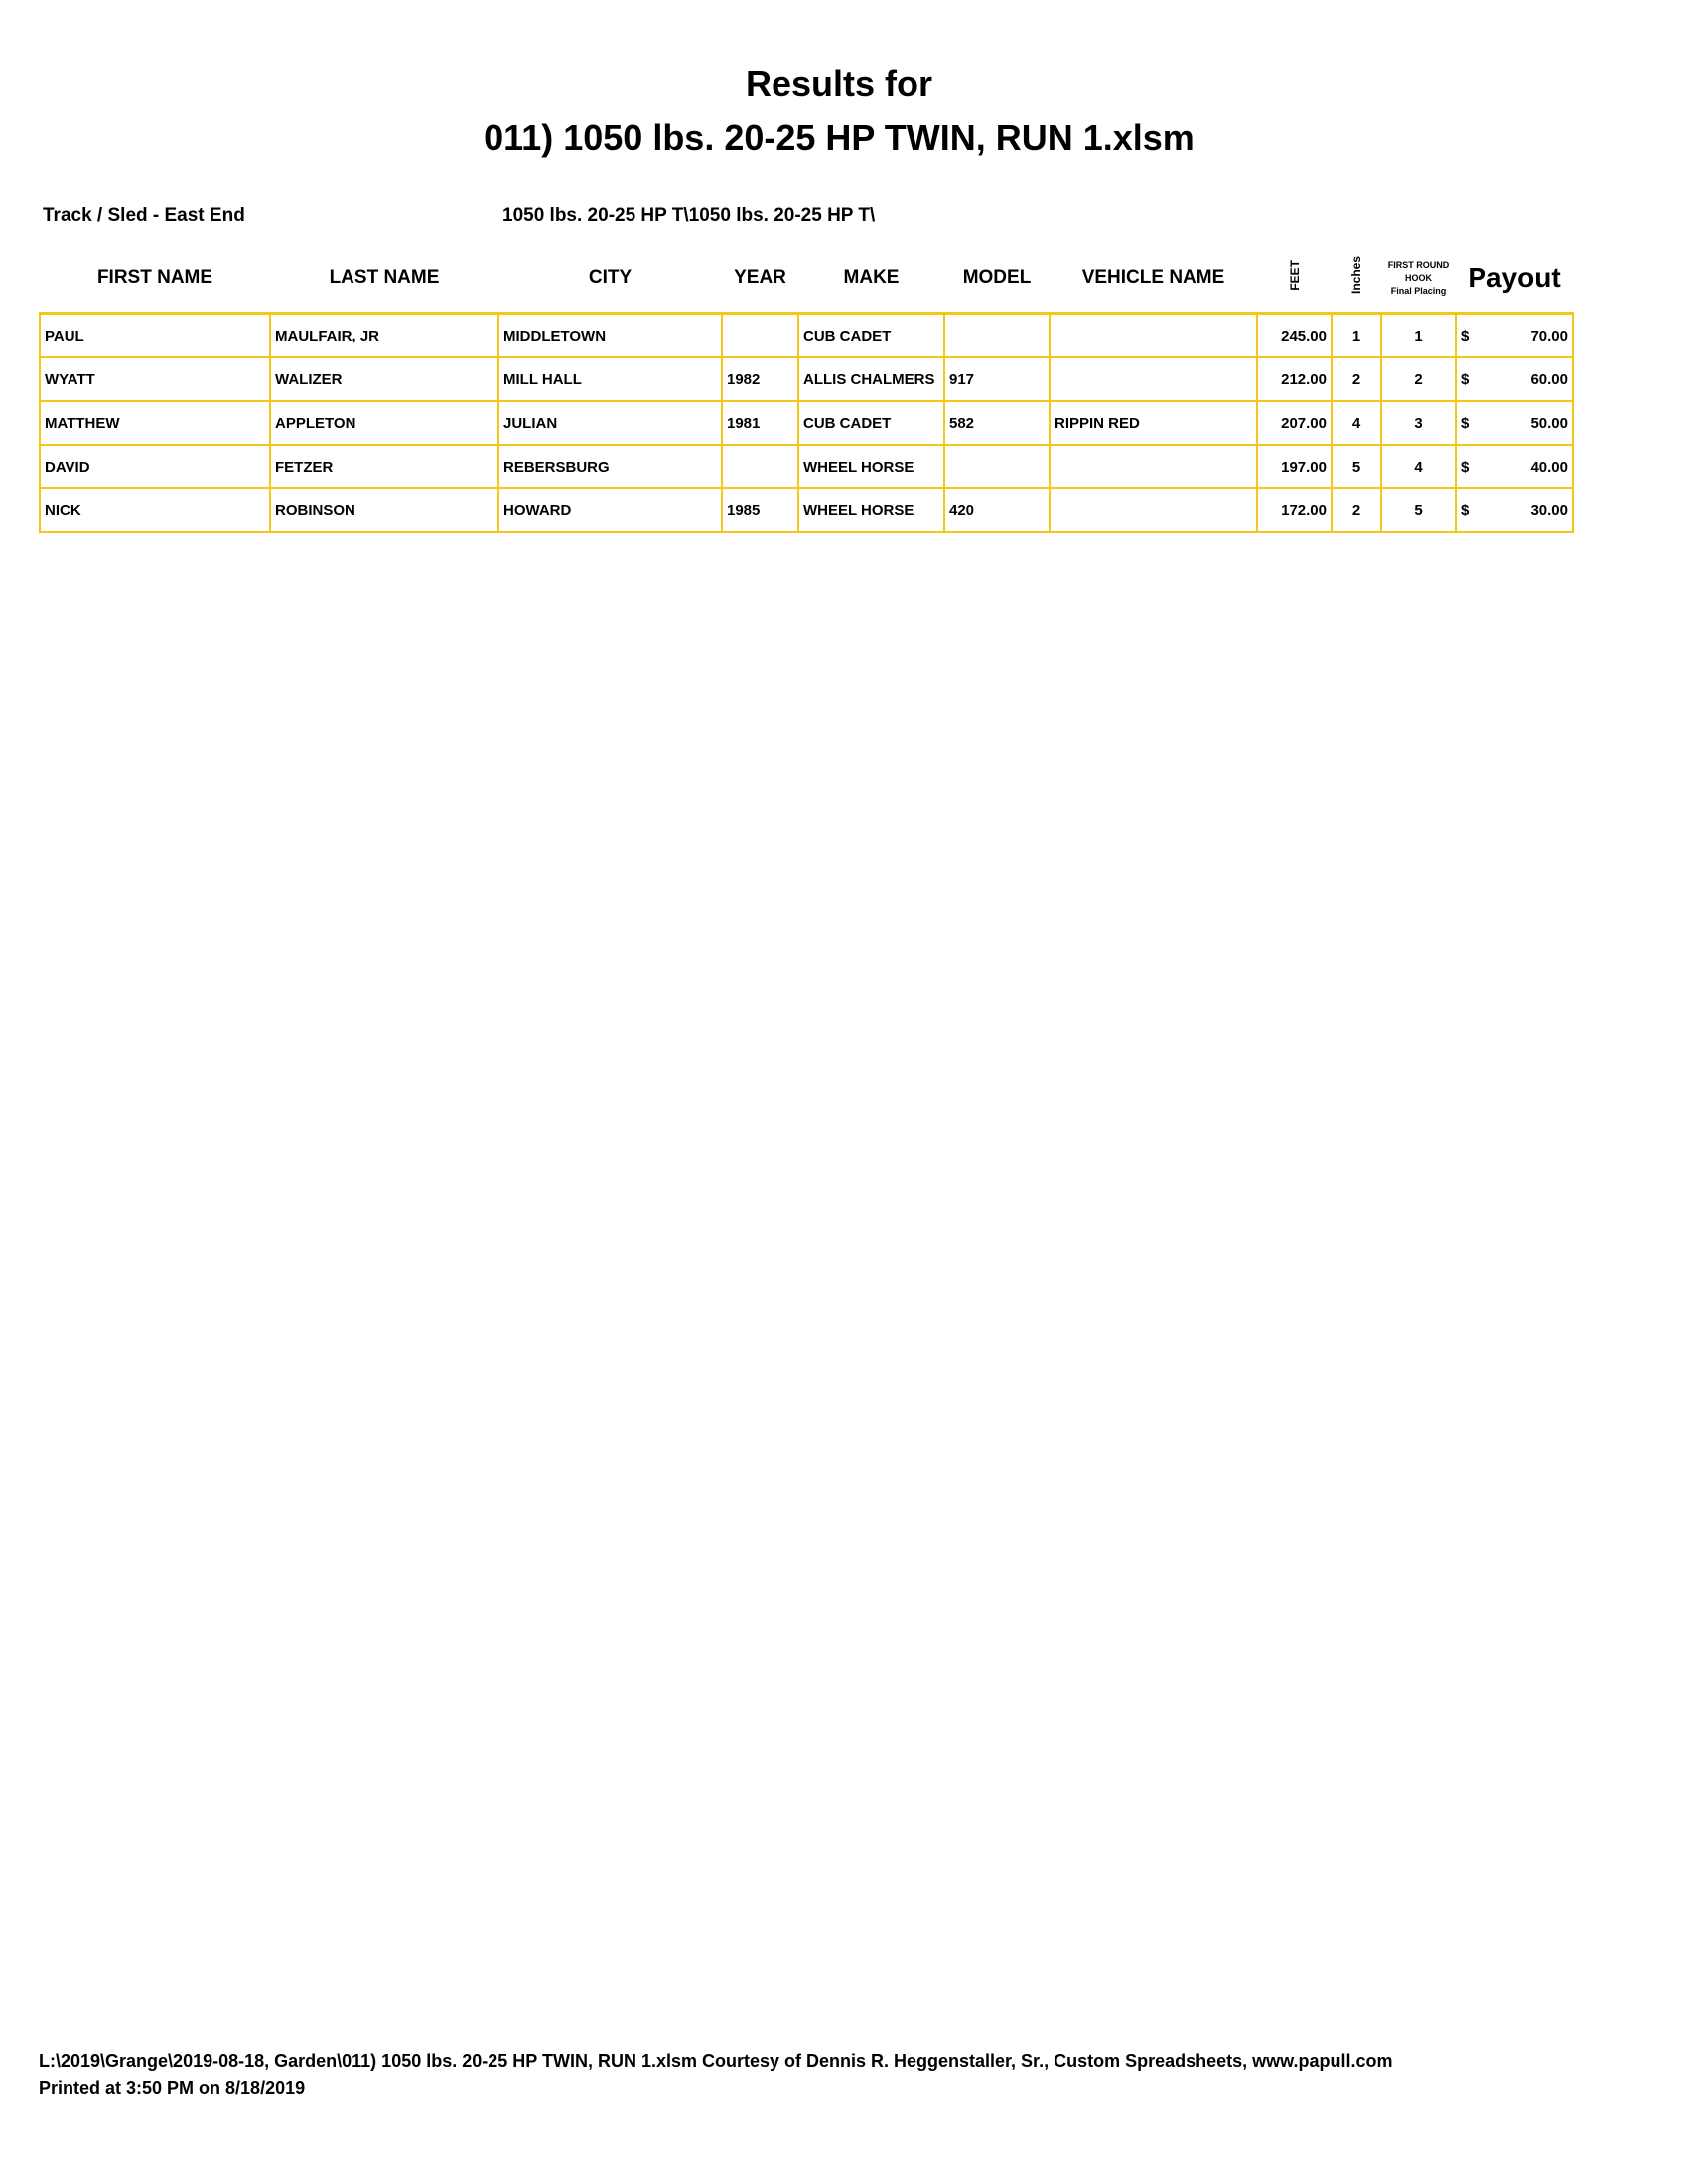  I want to click on cell-feet: 172.00, so click(1294, 510).